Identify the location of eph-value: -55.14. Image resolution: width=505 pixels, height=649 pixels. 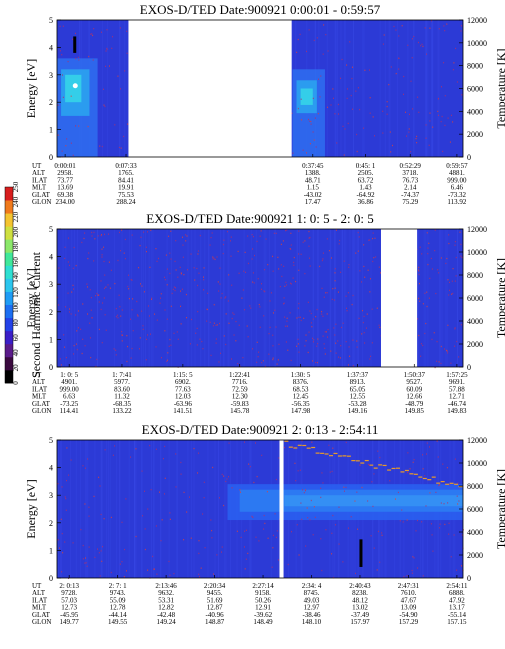
(457, 615).